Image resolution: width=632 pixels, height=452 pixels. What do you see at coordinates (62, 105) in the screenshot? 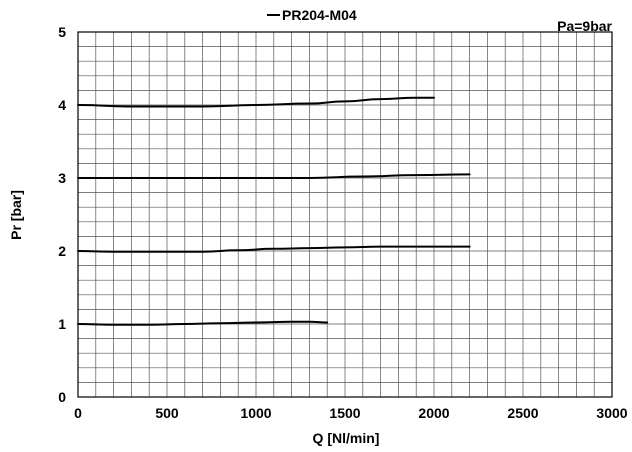
I see `y-tick-label: 4` at bounding box center [62, 105].